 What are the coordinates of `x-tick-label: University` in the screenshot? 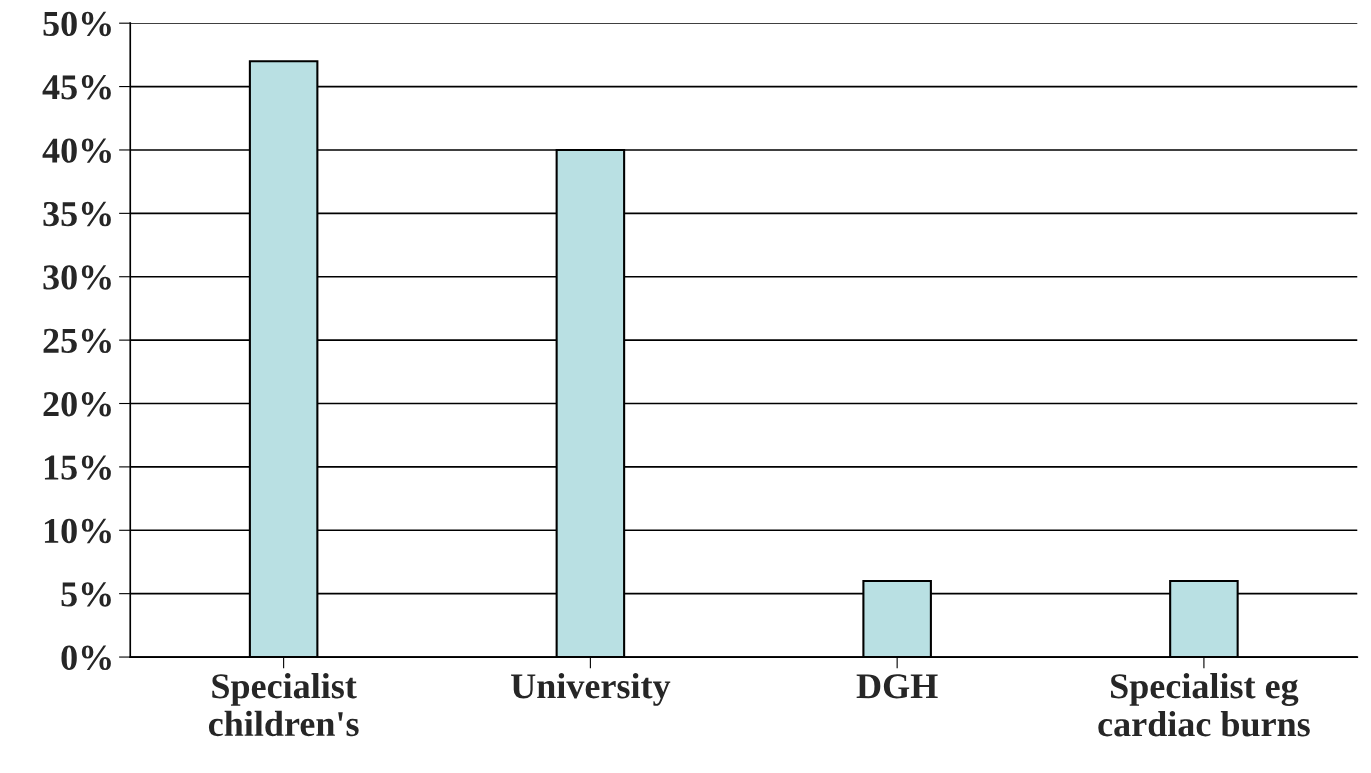 It's located at (591, 689).